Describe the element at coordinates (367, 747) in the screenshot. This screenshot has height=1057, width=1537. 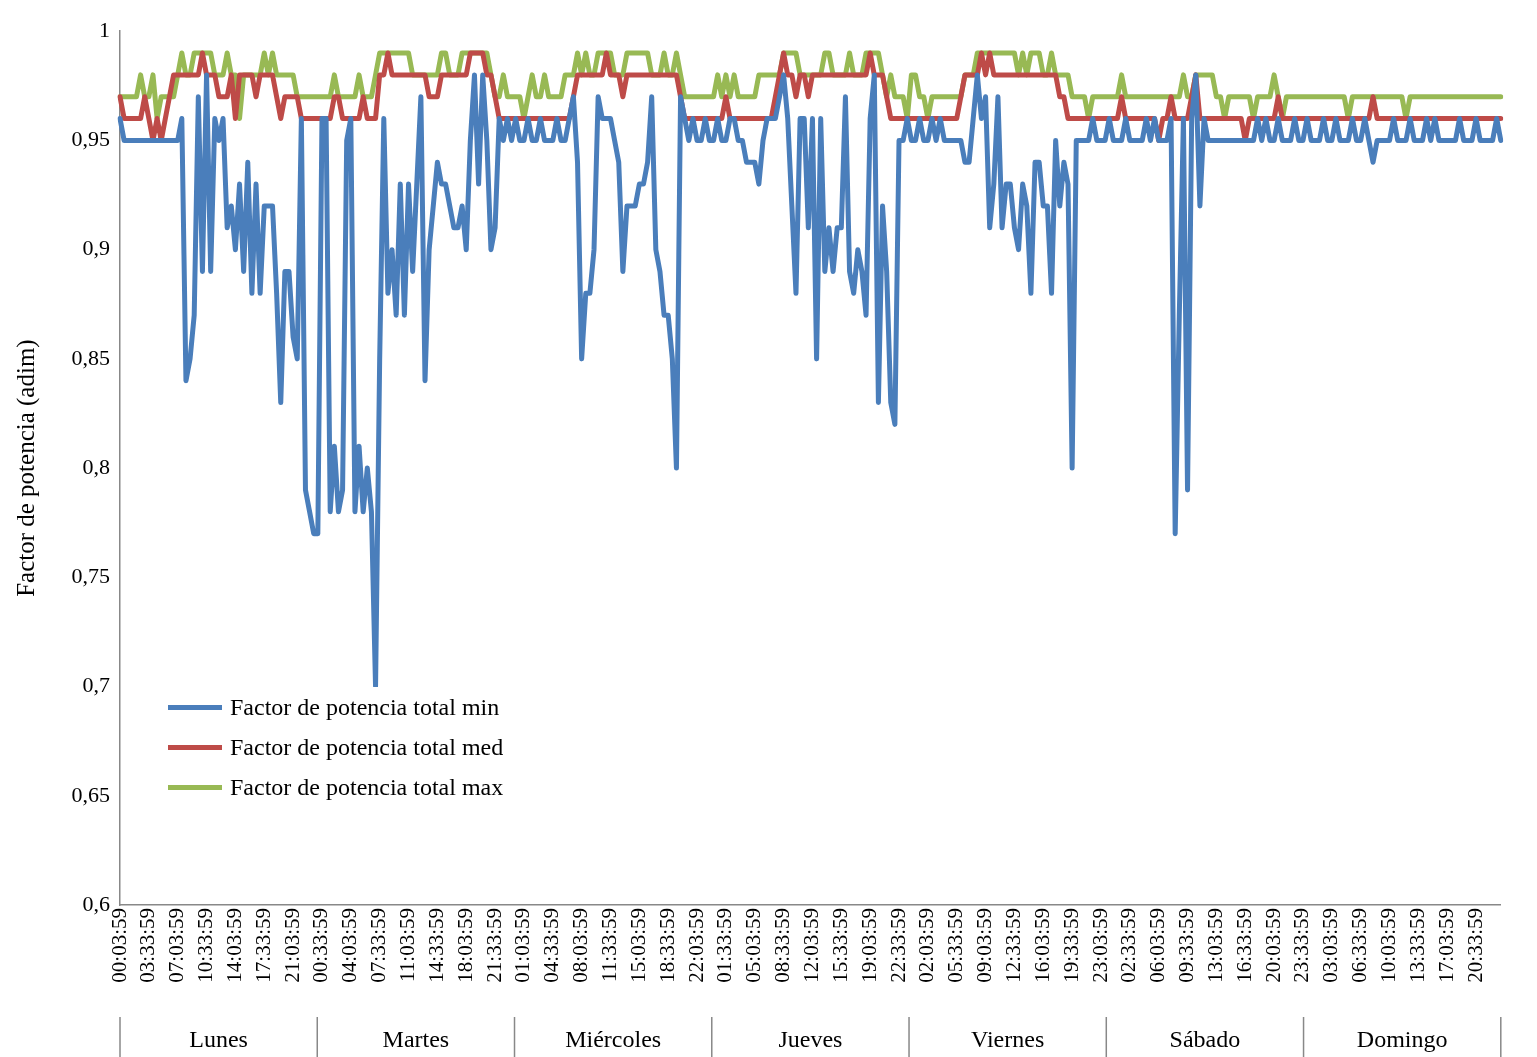
I see `legend-label: Factor de potencia total med` at that location.